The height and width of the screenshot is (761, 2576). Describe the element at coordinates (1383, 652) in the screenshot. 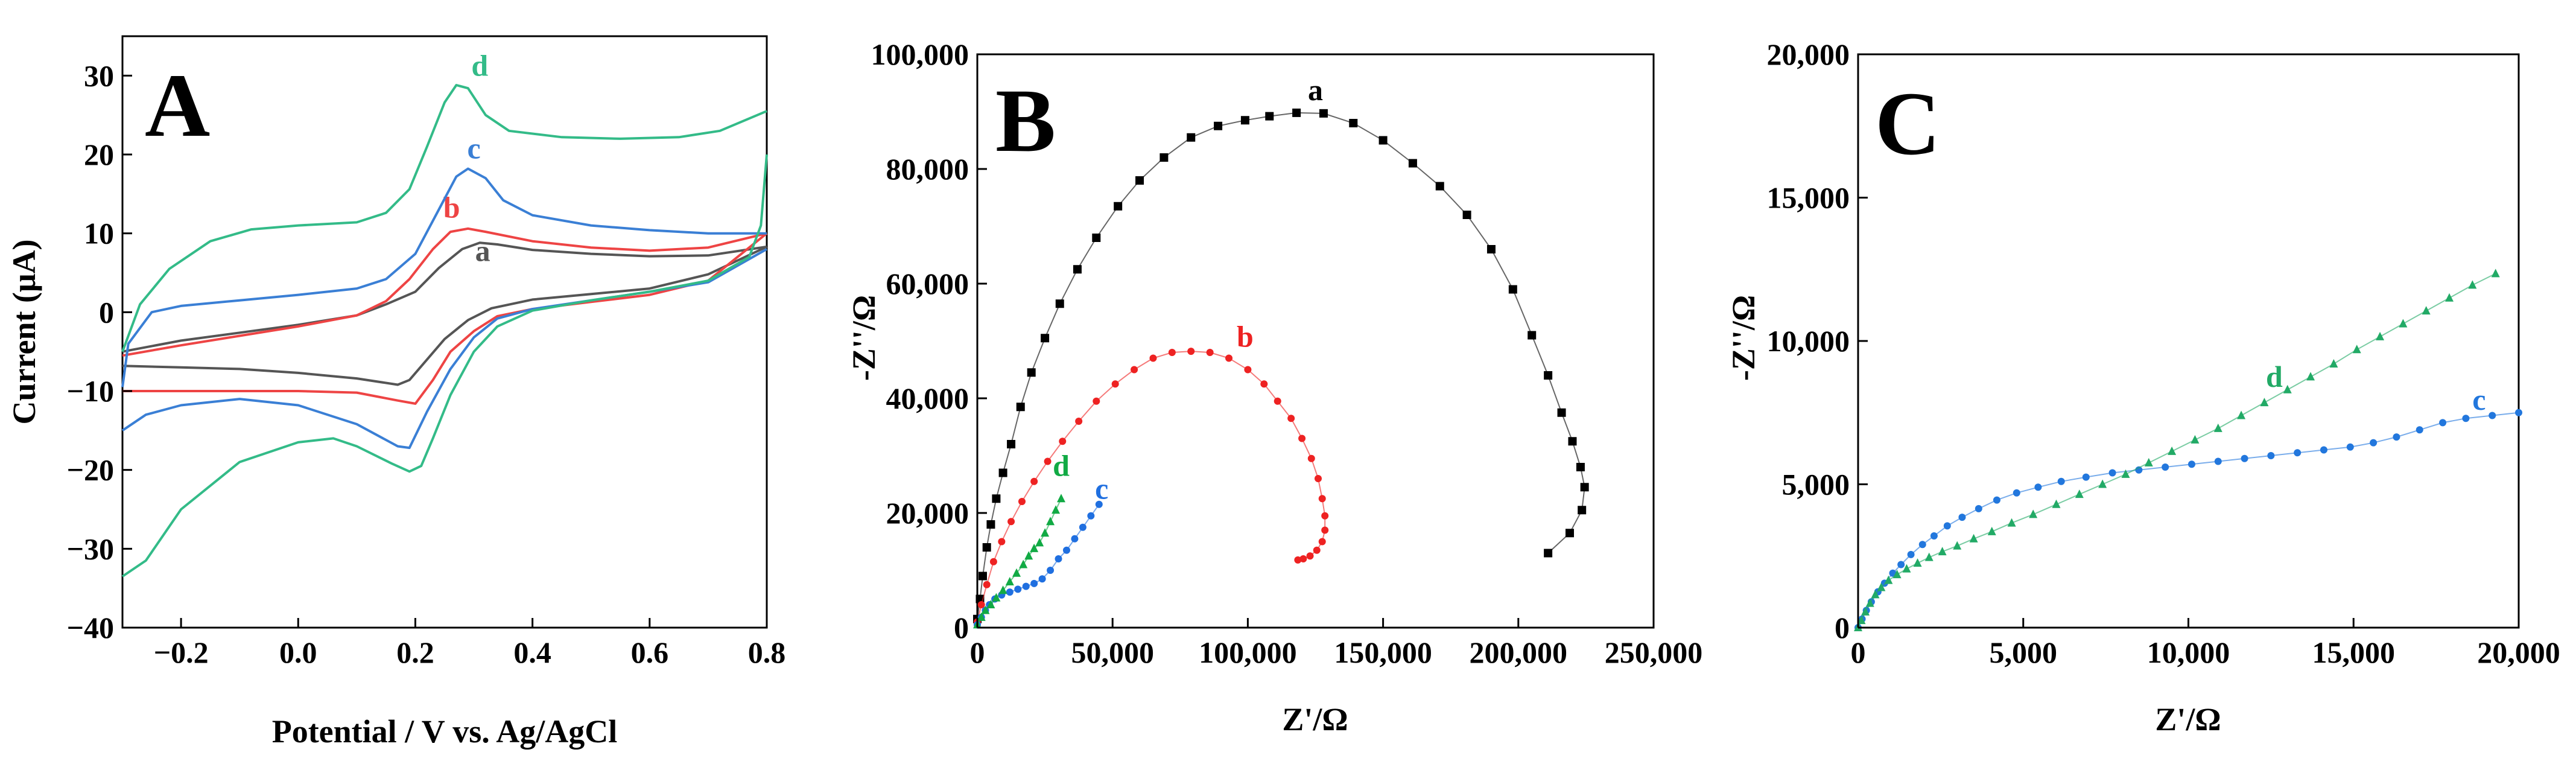

I see `x-tick-label: 150,000` at that location.